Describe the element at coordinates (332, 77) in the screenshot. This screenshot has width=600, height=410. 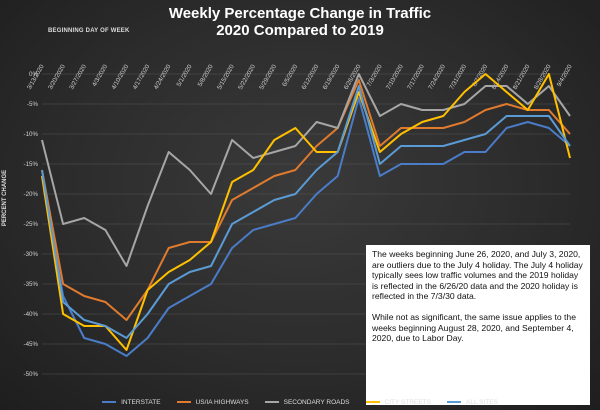
I see `x-tick-label: 6/19/2020` at that location.